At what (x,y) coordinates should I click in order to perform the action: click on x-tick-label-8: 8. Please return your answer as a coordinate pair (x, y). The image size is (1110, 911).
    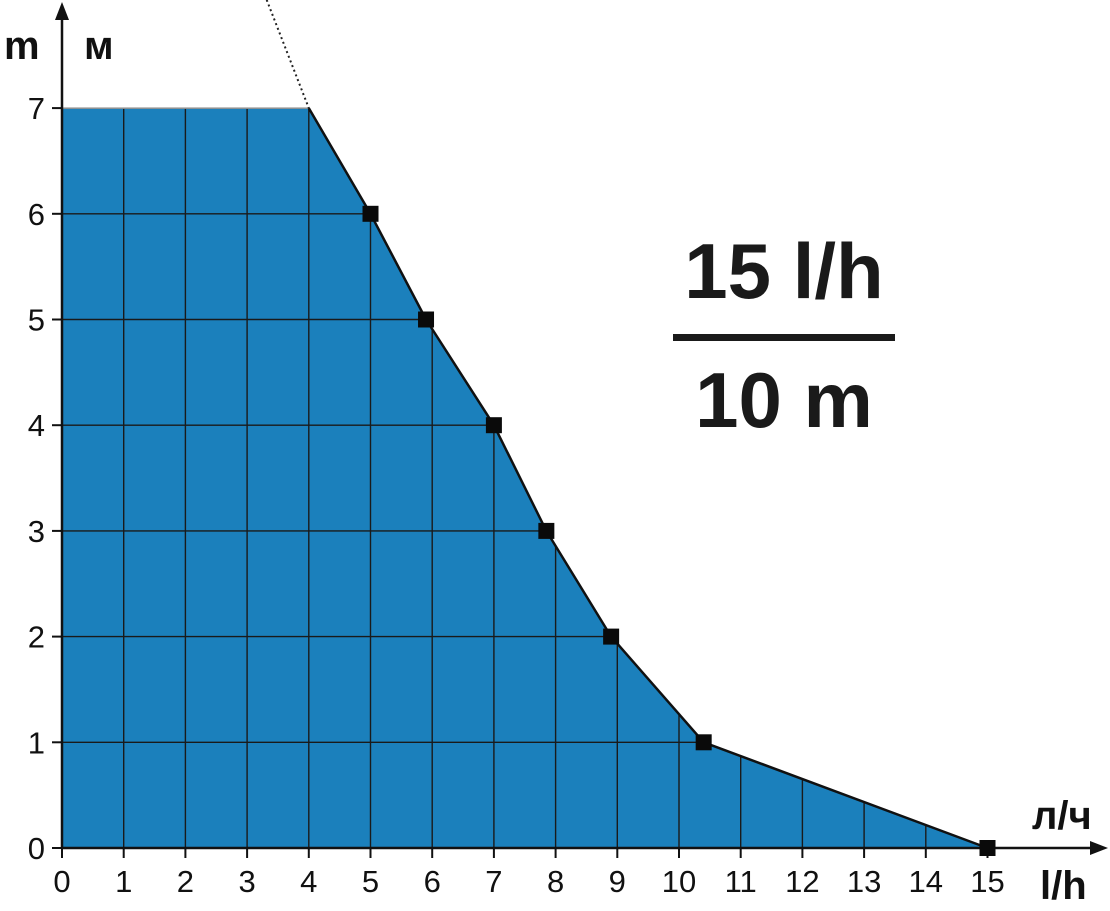
    Looking at the image, I should click on (555, 881).